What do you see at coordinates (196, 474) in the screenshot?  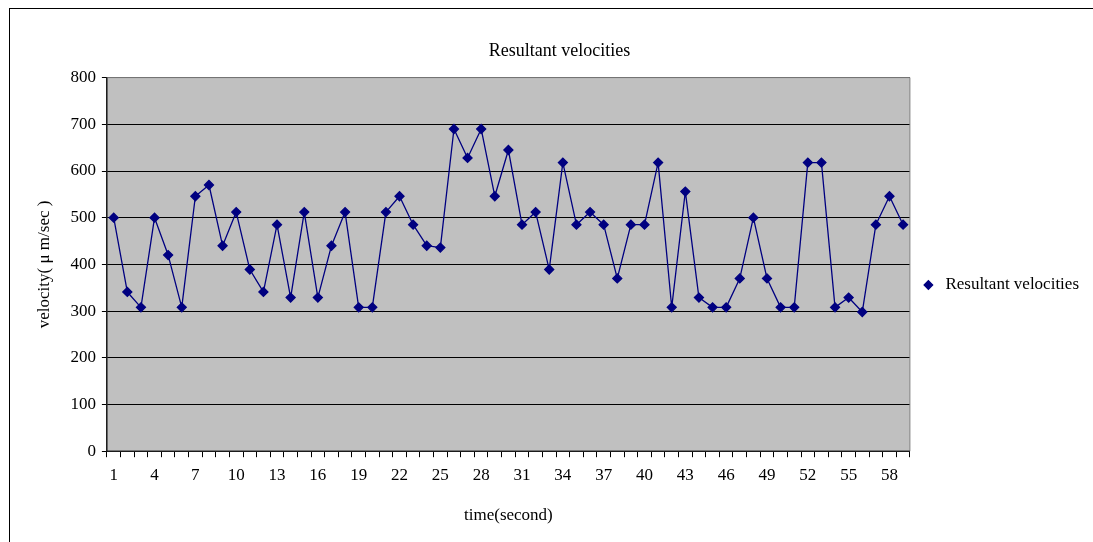 I see `x-tick-label: 7` at bounding box center [196, 474].